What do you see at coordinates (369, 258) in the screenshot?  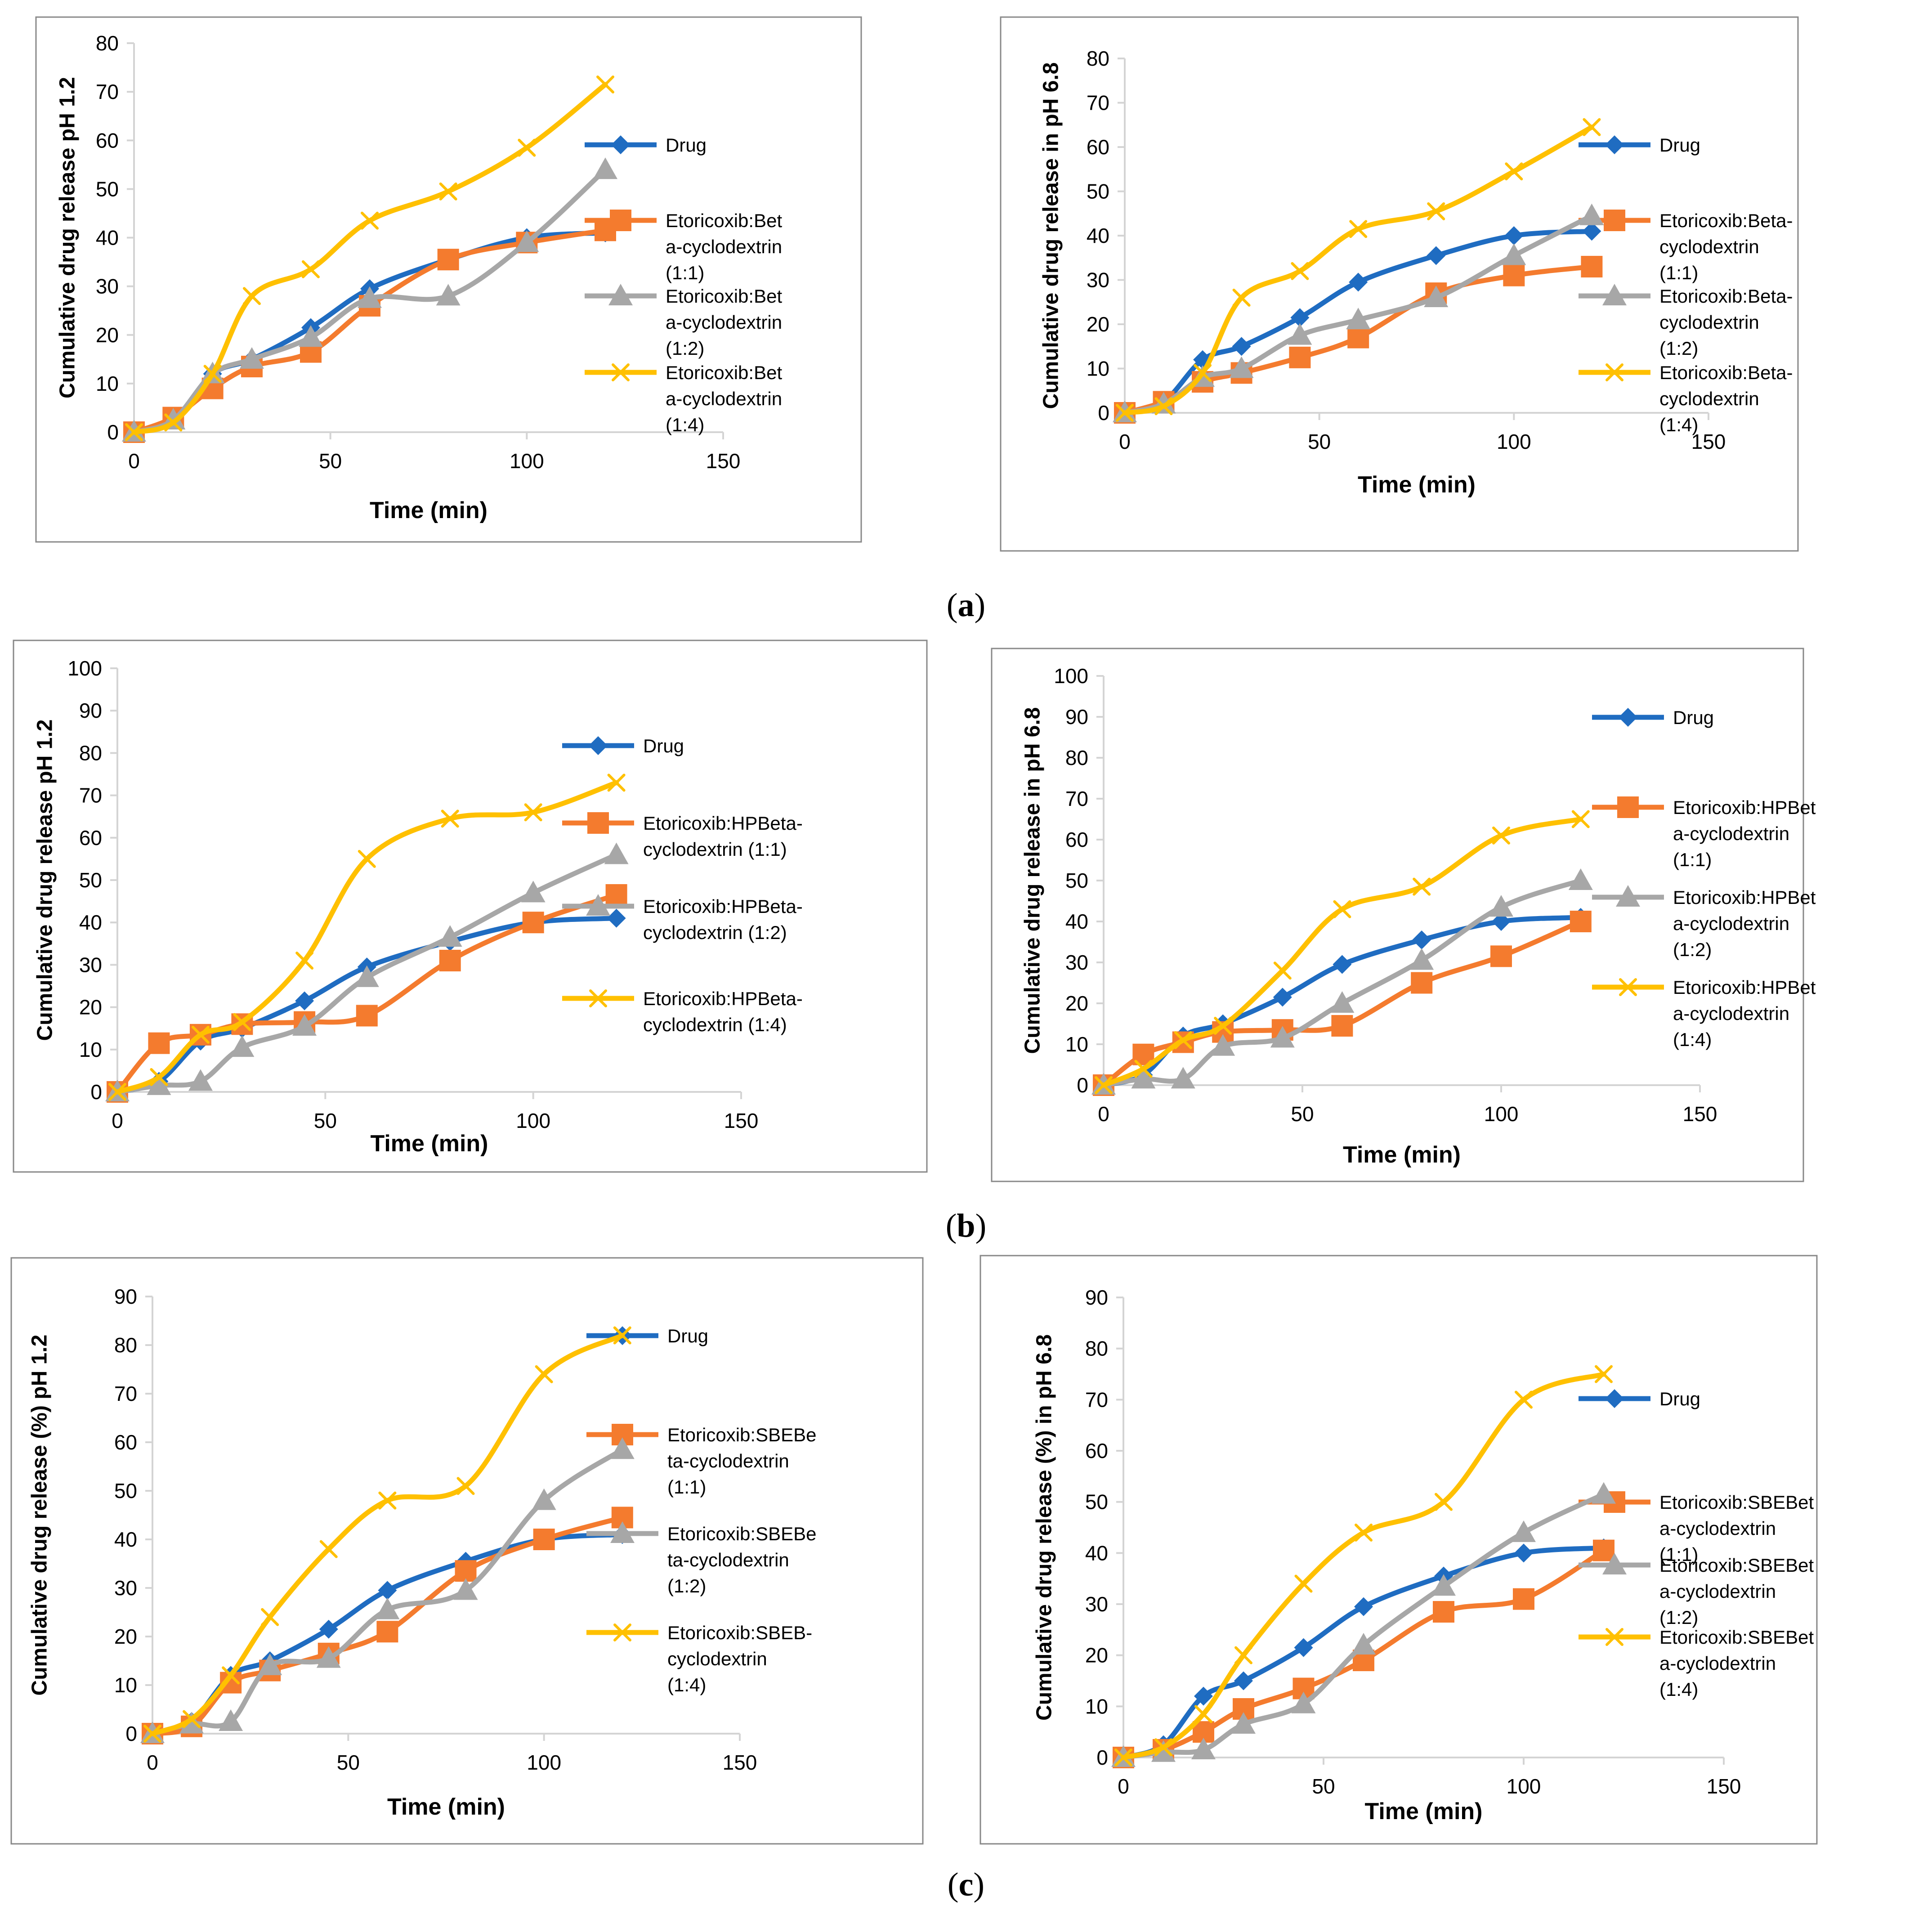 I see `series-r14` at bounding box center [369, 258].